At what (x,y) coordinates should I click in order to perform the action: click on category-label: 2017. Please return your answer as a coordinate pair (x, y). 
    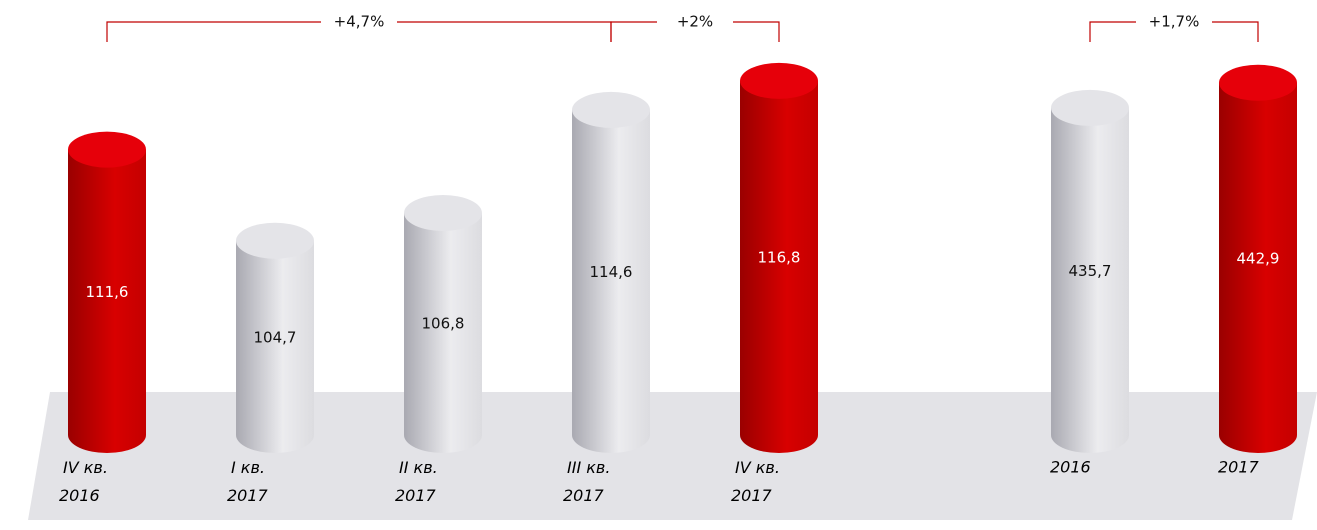
    Looking at the image, I should click on (1239, 467).